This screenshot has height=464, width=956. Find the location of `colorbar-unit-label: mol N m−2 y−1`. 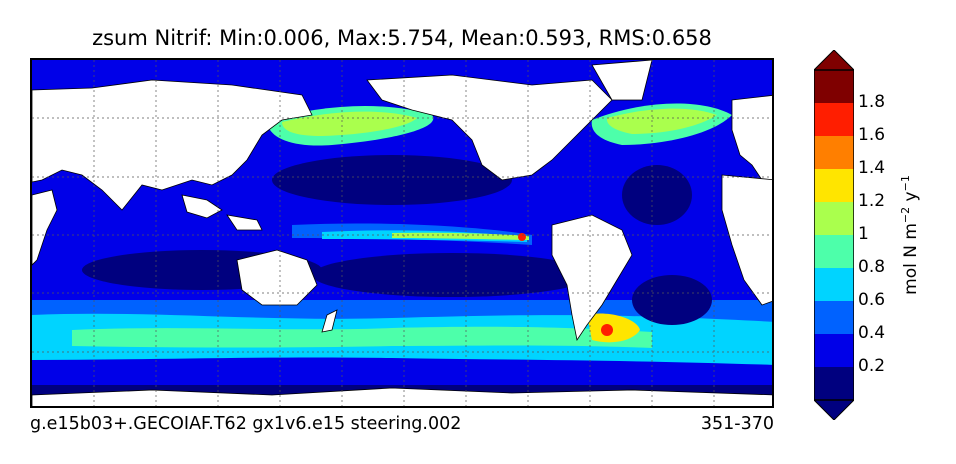

colorbar-unit-label: mol N m−2 y−1 is located at coordinates (910, 235).